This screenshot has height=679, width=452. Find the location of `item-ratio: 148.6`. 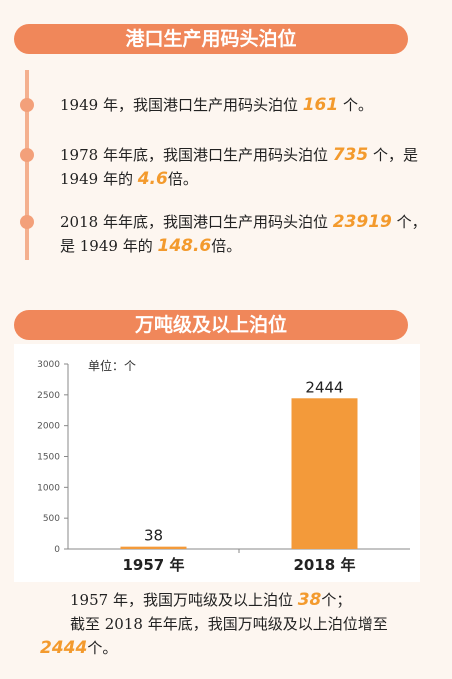

item-ratio: 148.6 is located at coordinates (184, 246).